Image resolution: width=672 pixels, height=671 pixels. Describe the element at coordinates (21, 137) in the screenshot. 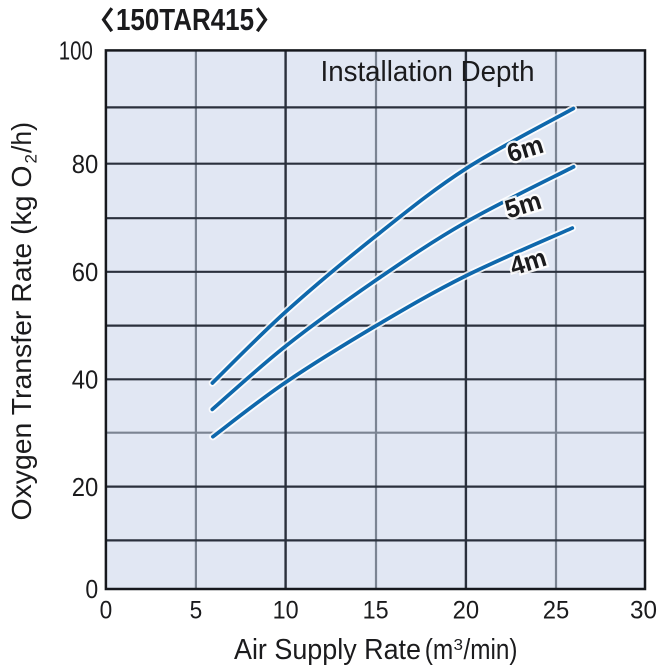

I see `svg-text: /h)` at that location.